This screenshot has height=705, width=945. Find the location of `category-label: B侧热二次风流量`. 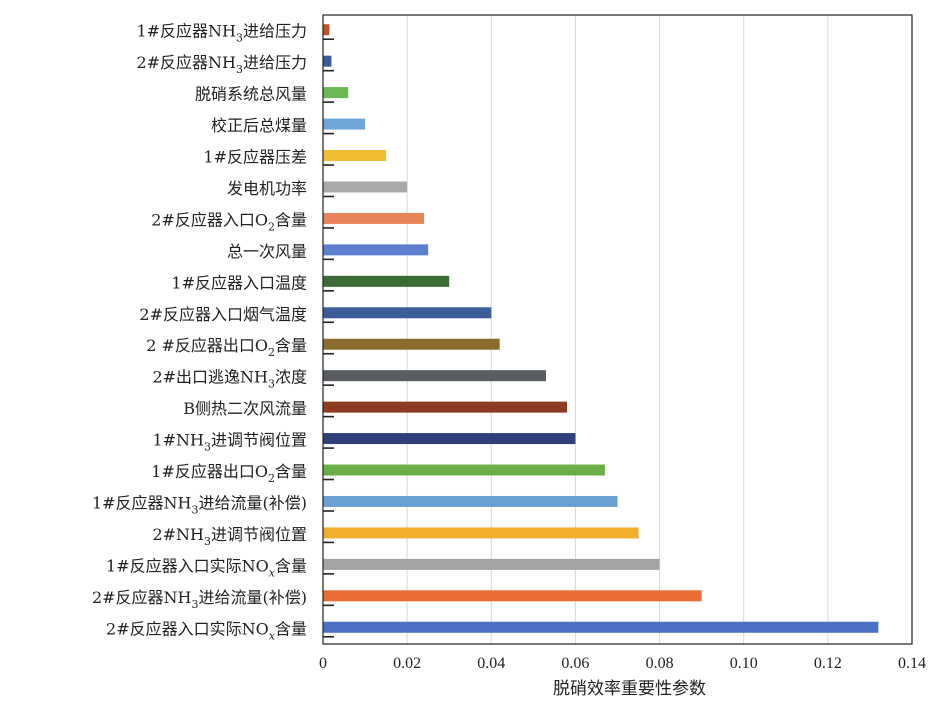

category-label: B侧热二次风流量 is located at coordinates (245, 408).